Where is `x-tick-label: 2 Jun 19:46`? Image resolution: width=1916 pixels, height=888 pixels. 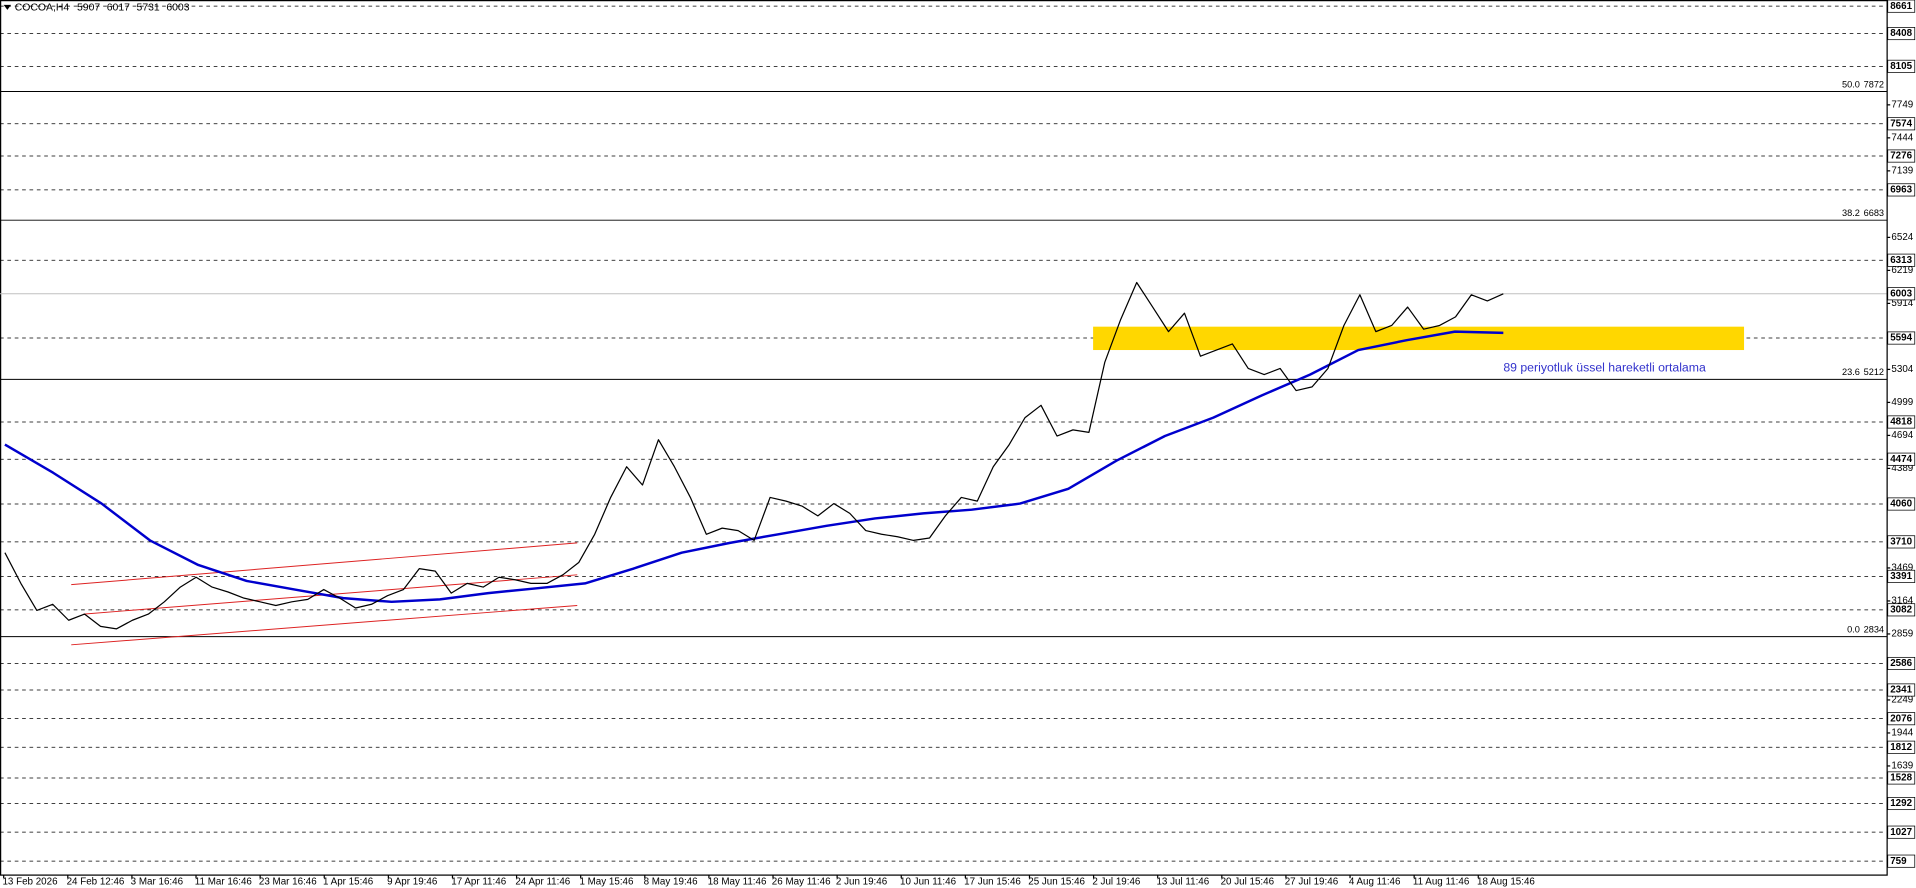
x-tick-label: 2 Jun 19:46 is located at coordinates (862, 881).